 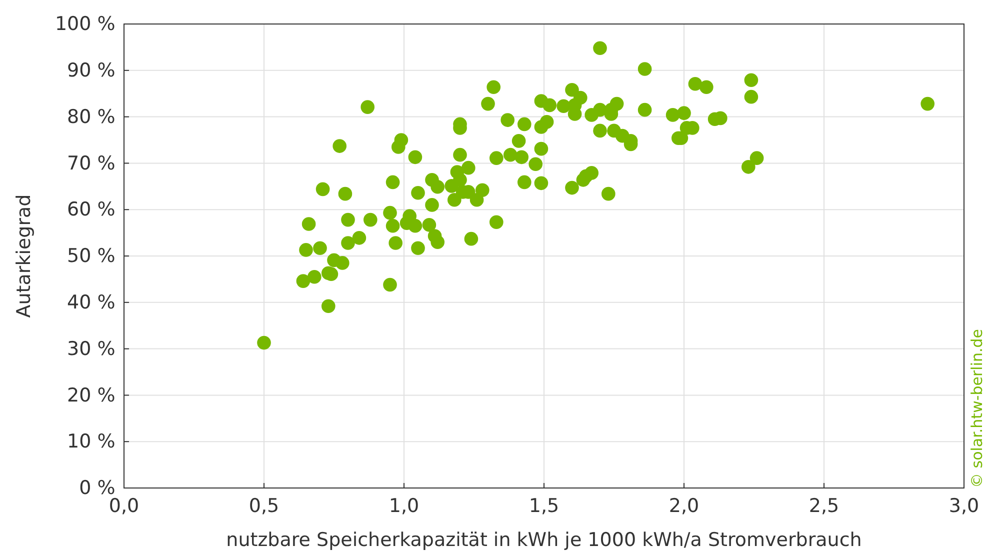 What do you see at coordinates (824, 505) in the screenshot?
I see `x-tick-label: 2,5` at bounding box center [824, 505].